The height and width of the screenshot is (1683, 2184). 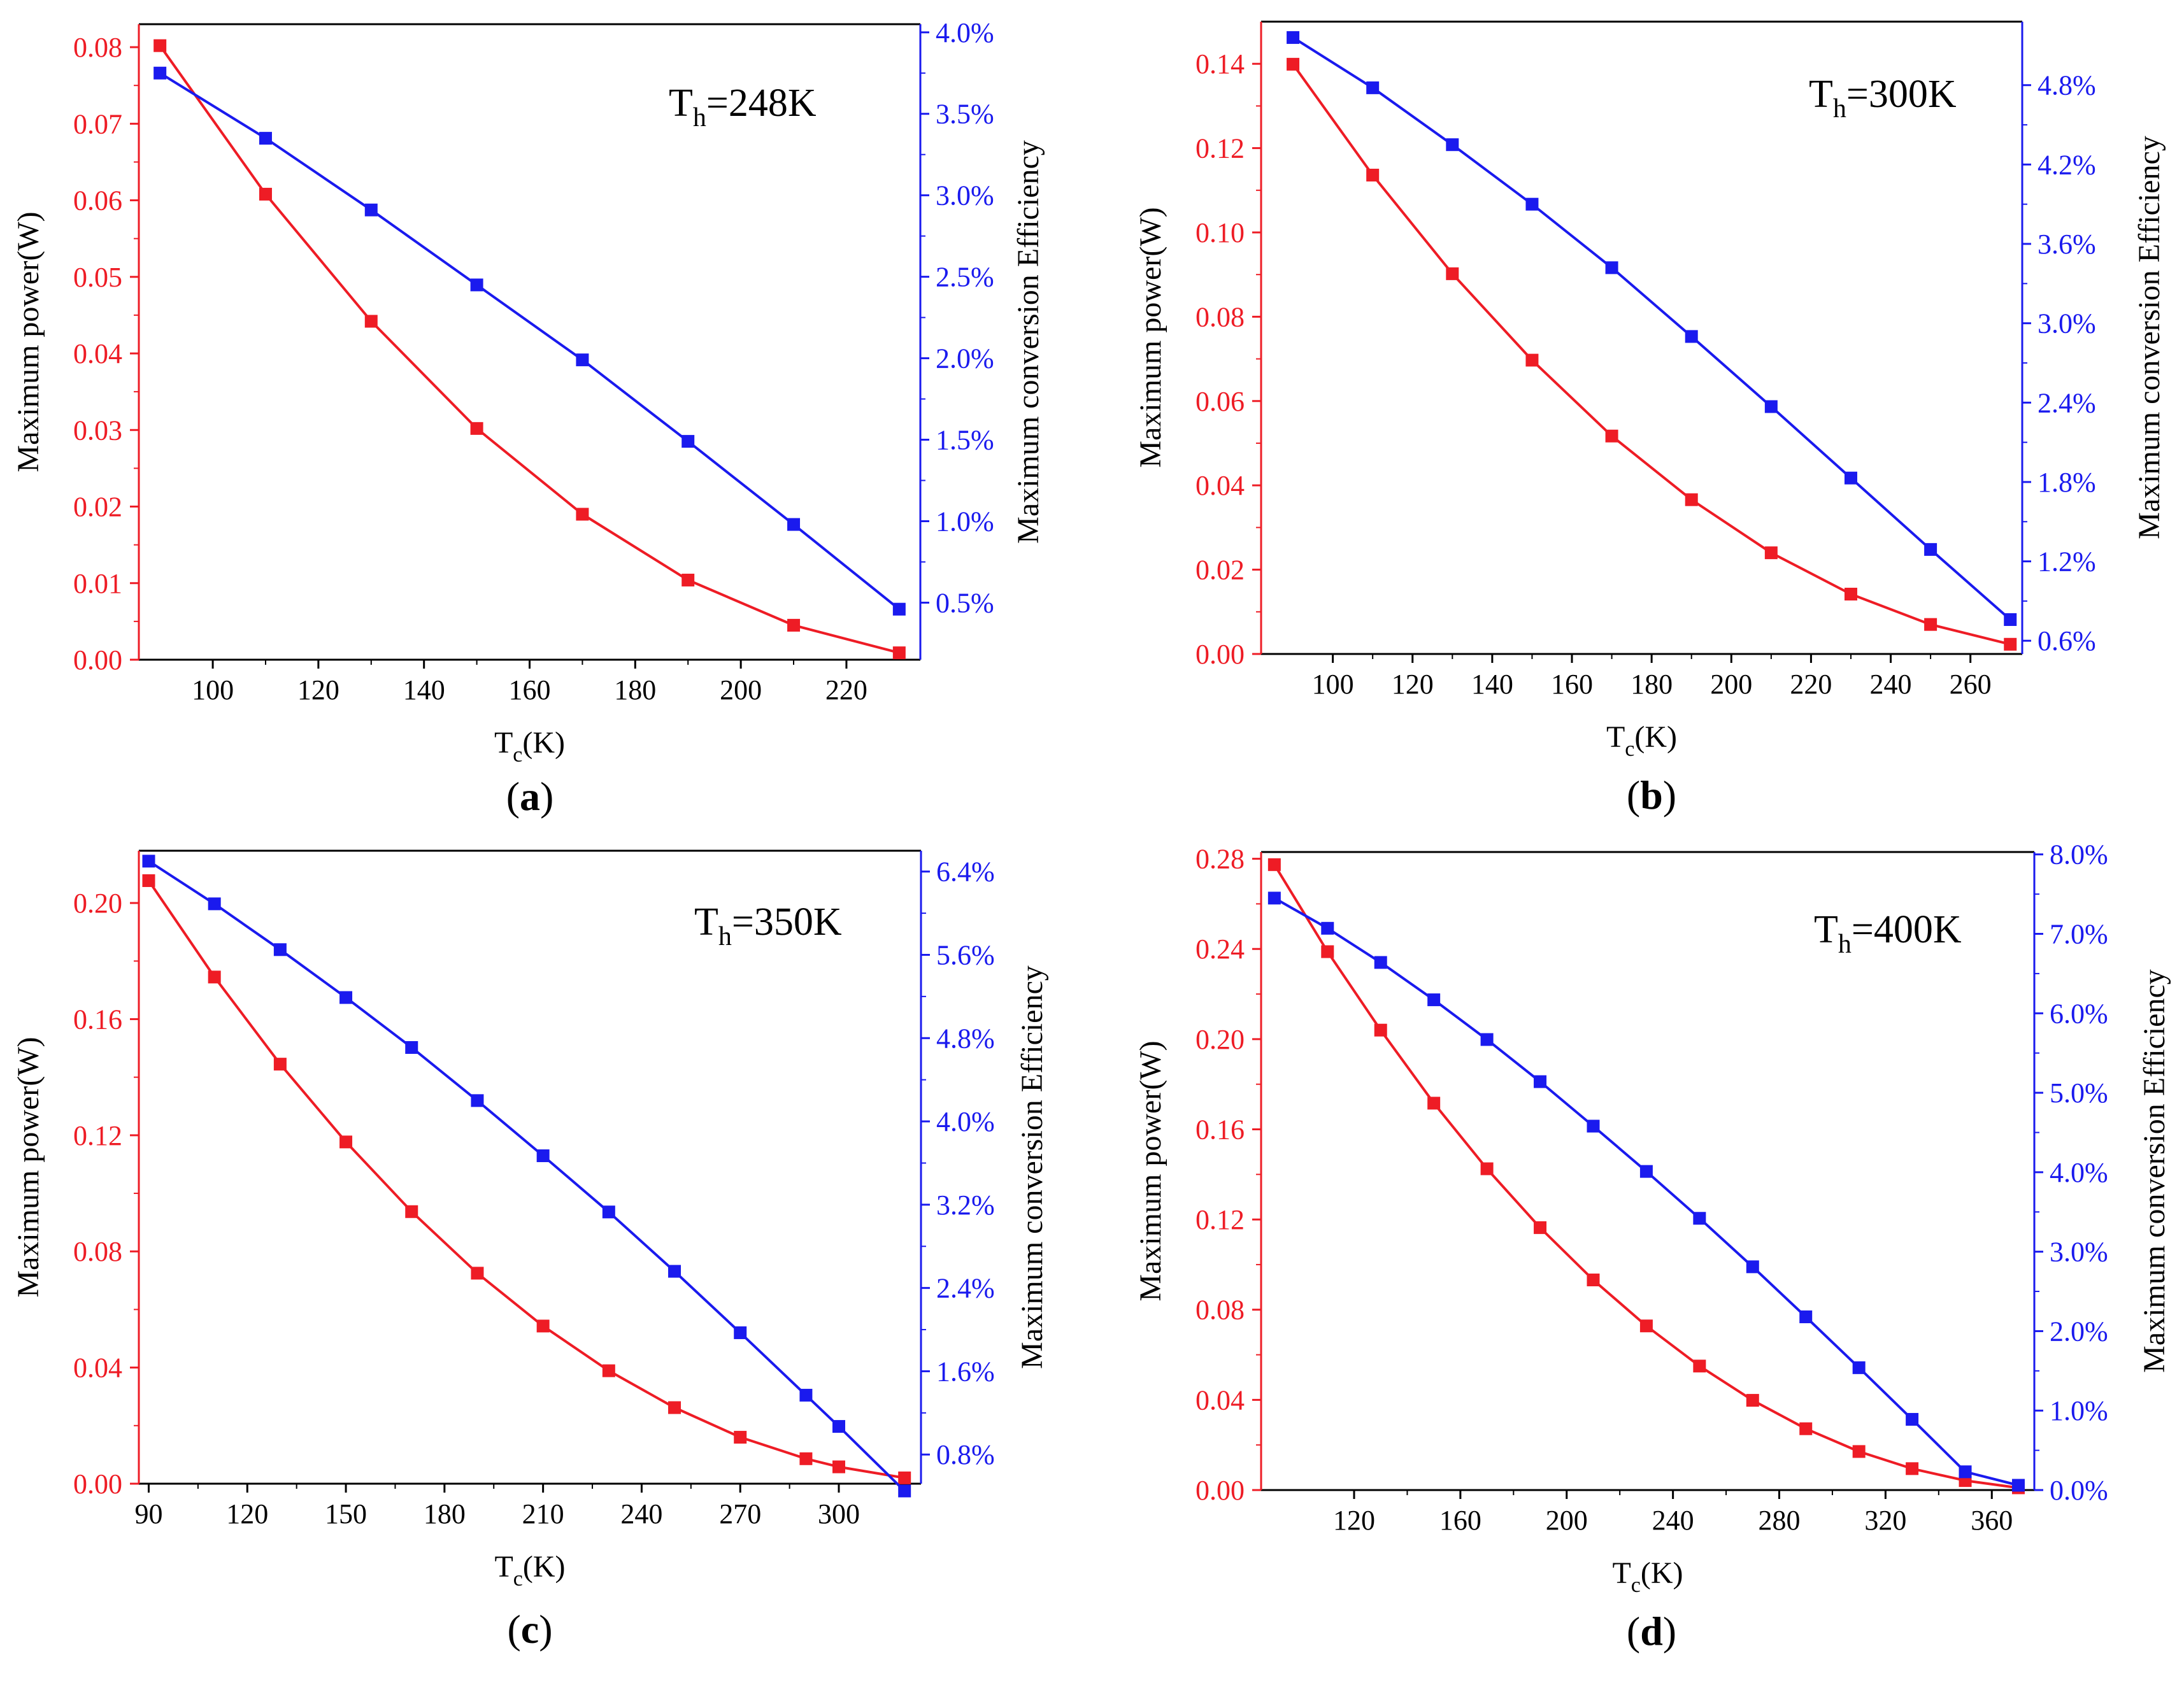 I want to click on y-tick-label: 0.14, so click(x=1220, y=64).